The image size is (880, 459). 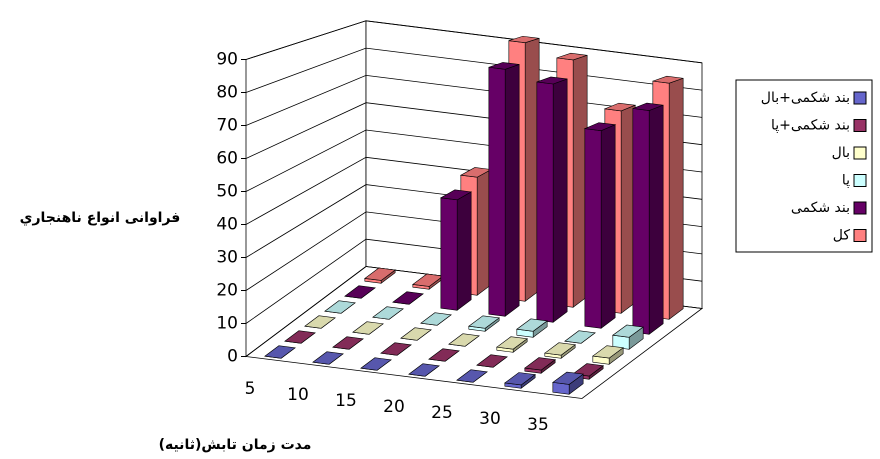 I want to click on x-tick-label: 5, so click(x=250, y=389).